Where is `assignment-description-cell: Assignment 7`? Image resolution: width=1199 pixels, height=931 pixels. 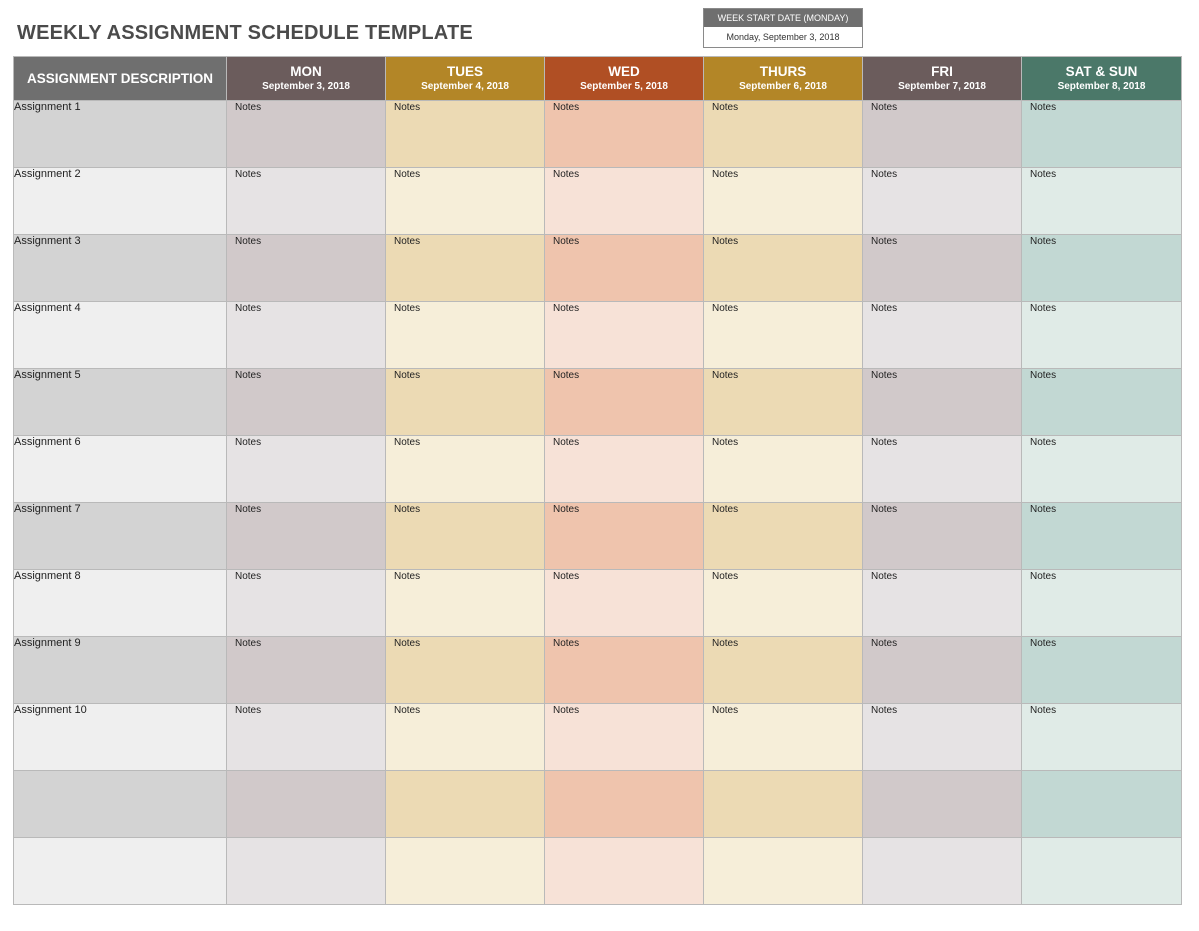
assignment-description-cell: Assignment 7 is located at coordinates (120, 536).